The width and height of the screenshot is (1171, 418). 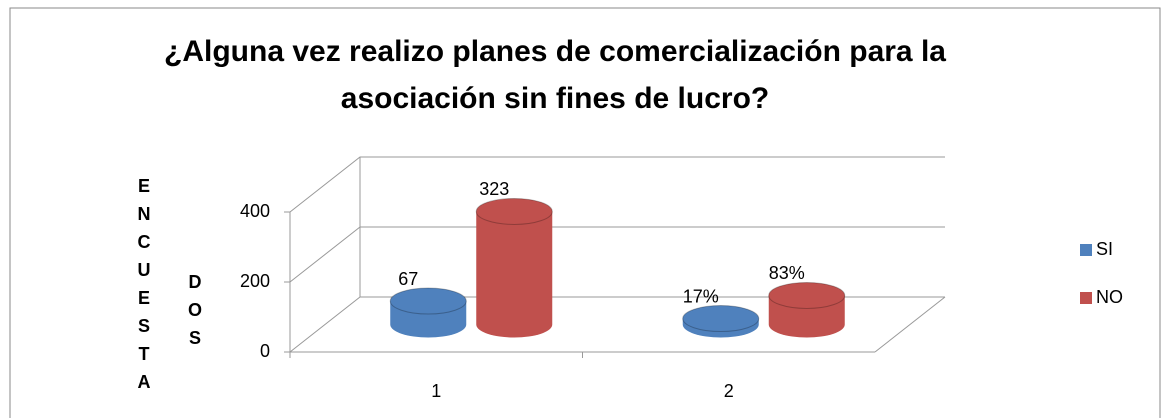 What do you see at coordinates (1109, 297) in the screenshot?
I see `legend-label: NO` at bounding box center [1109, 297].